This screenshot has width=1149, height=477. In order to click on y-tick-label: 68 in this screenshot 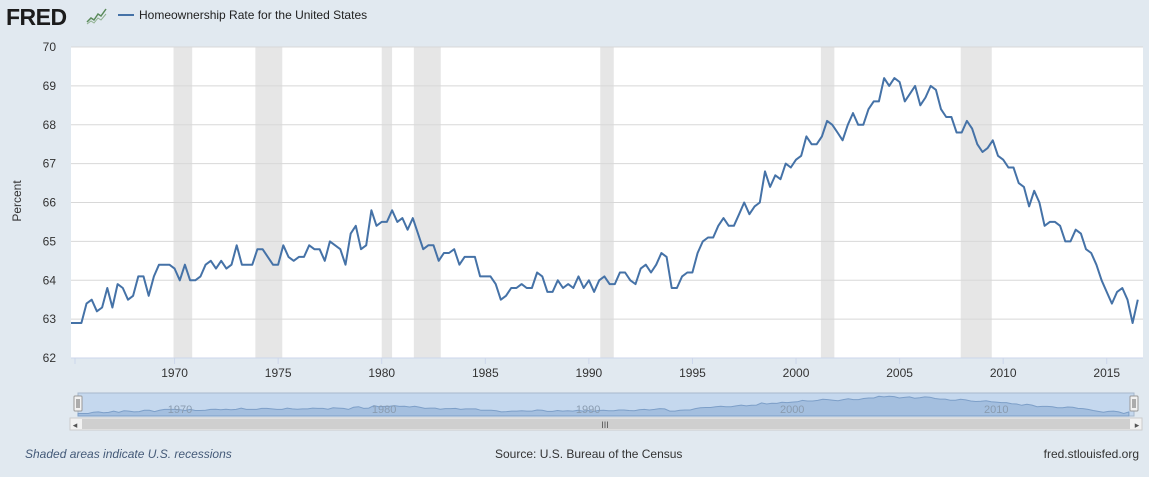, I will do `click(50, 125)`.